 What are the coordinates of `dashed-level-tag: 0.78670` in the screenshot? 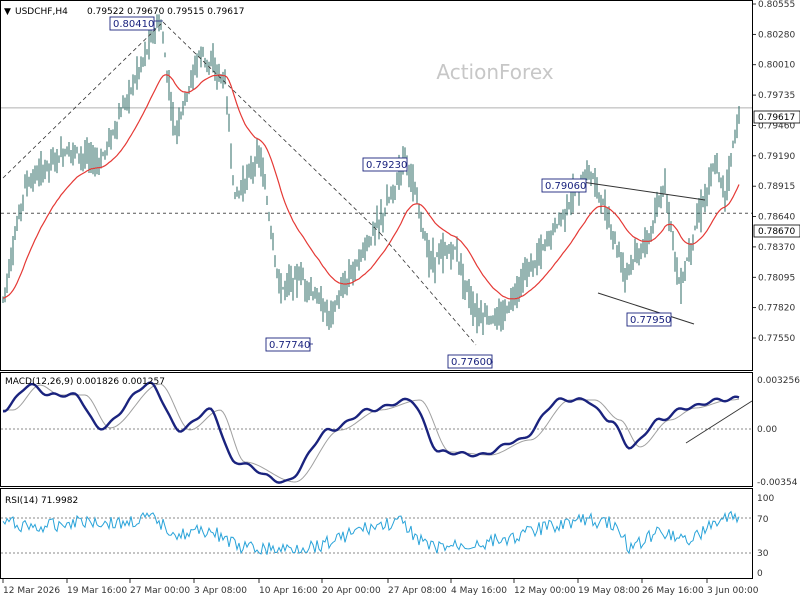 It's located at (776, 231).